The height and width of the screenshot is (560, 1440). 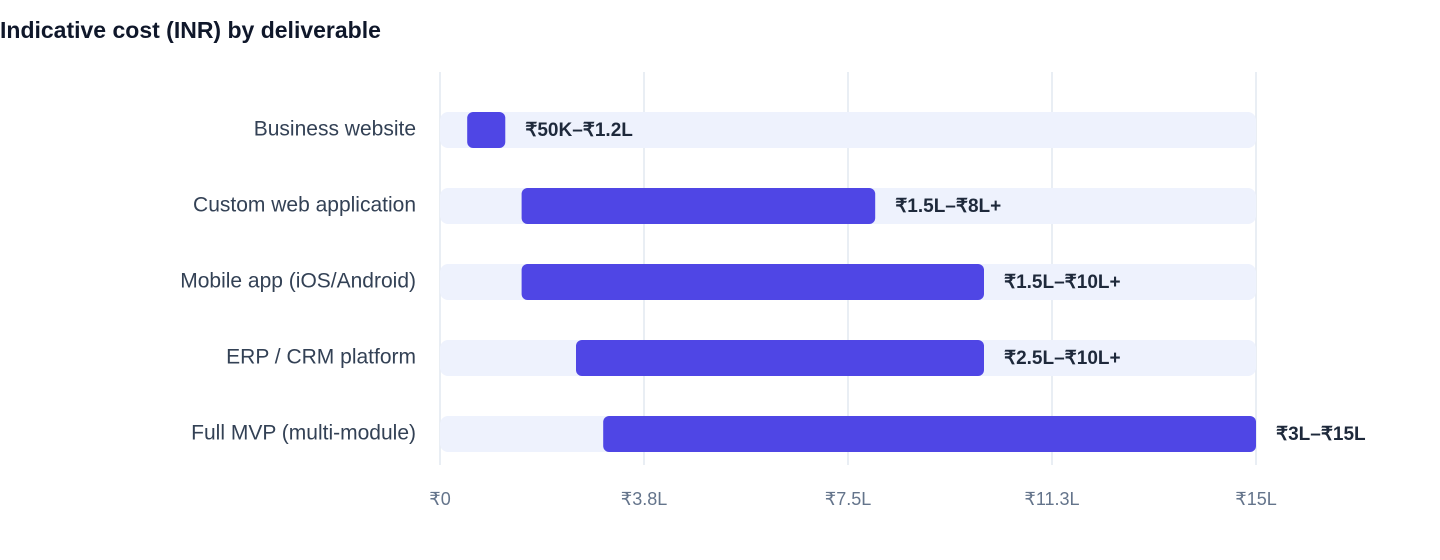 I want to click on x-tick-label: ₹15L, so click(x=1255, y=499).